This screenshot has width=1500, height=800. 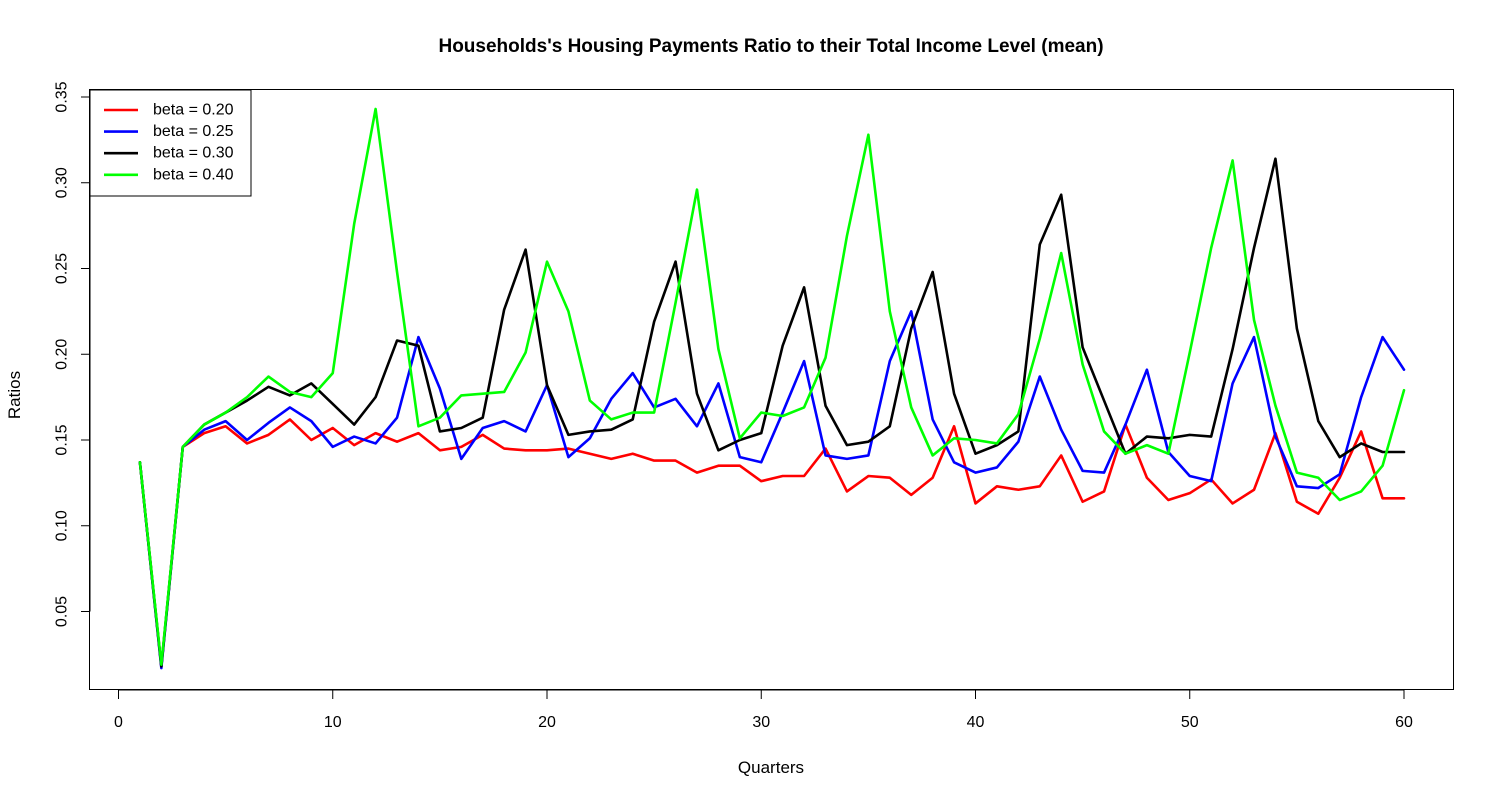 What do you see at coordinates (62, 611) in the screenshot?
I see `y-tick-label: 0.05` at bounding box center [62, 611].